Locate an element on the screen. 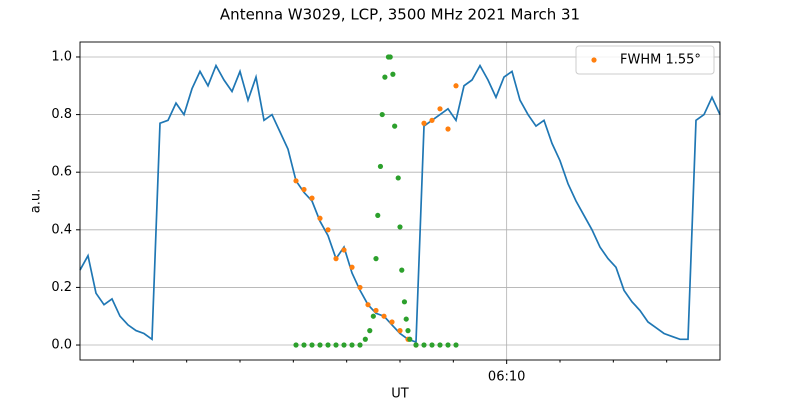  x-tick-label: 06:10 is located at coordinates (506, 377).